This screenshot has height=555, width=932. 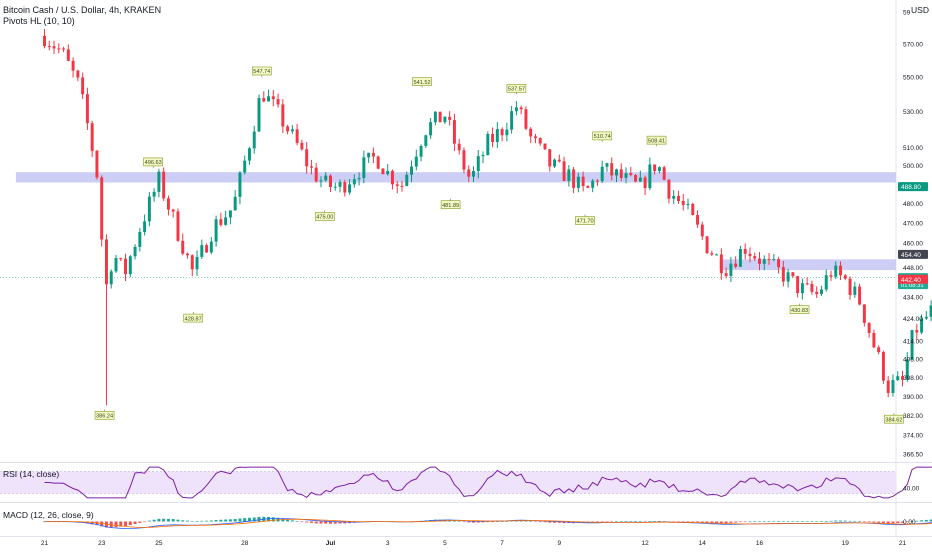 I want to click on pivot-label: 386.24, so click(x=104, y=414).